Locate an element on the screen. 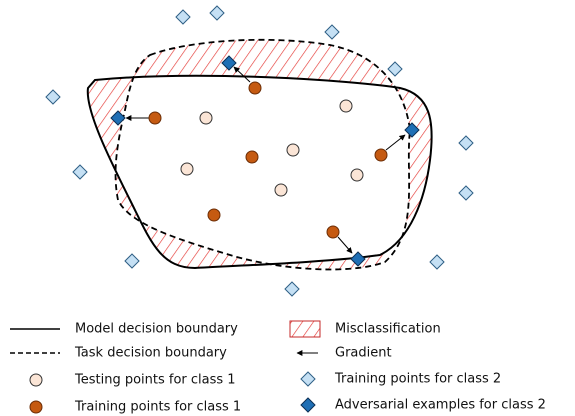 Image resolution: width=575 pixels, height=416 pixels. legend-label: Gradient is located at coordinates (363, 353).